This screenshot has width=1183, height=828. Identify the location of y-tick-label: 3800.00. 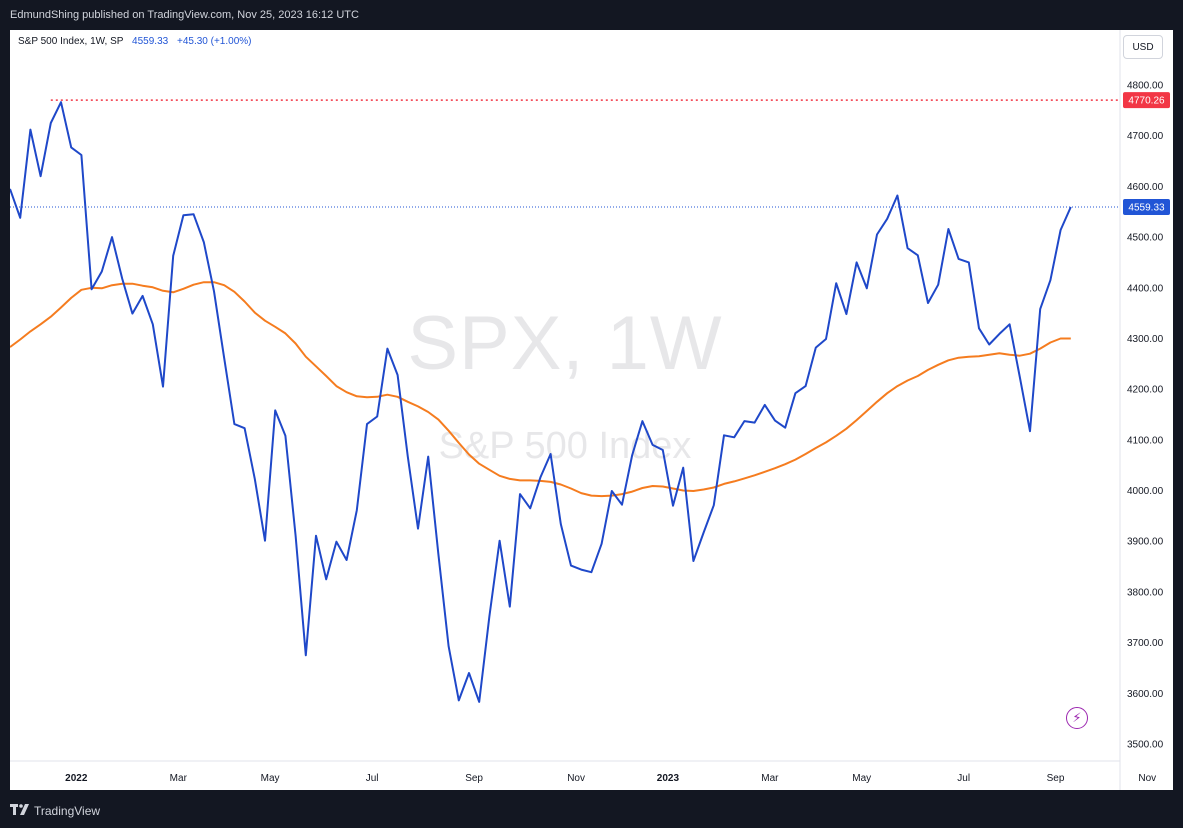
(1145, 592).